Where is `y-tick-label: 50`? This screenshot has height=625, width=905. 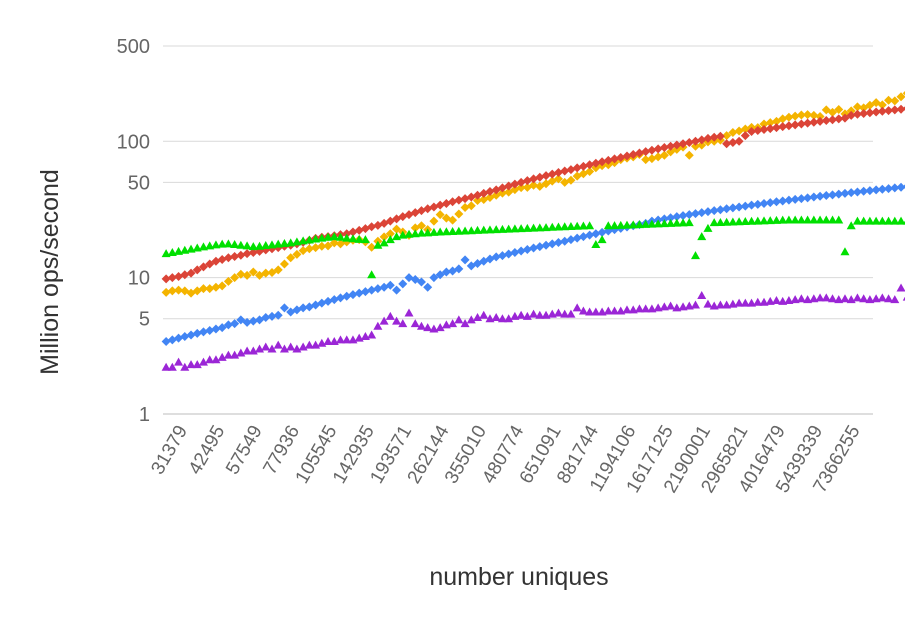
y-tick-label: 50 is located at coordinates (139, 183).